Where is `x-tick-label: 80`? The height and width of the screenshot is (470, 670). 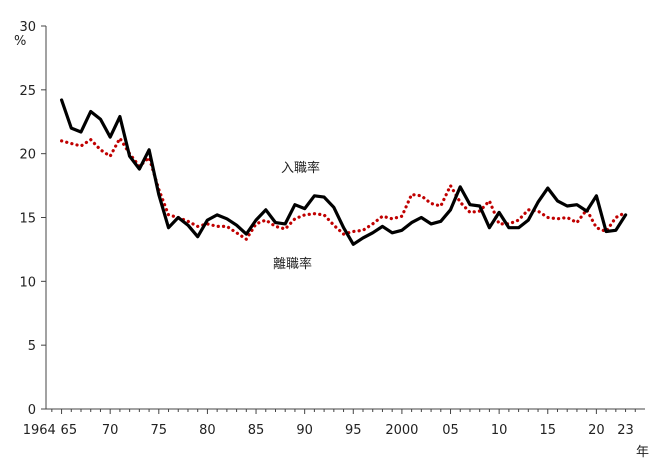
x-tick-label: 80 is located at coordinates (207, 430).